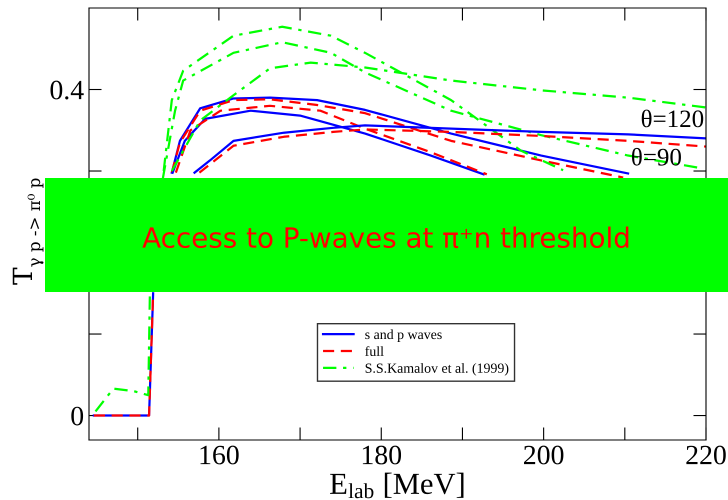  What do you see at coordinates (382, 455) in the screenshot?
I see `x-tick-label: 180` at bounding box center [382, 455].